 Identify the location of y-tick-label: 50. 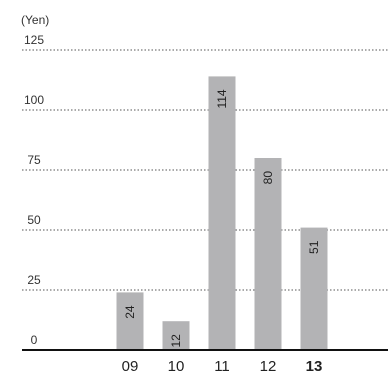
(34, 220).